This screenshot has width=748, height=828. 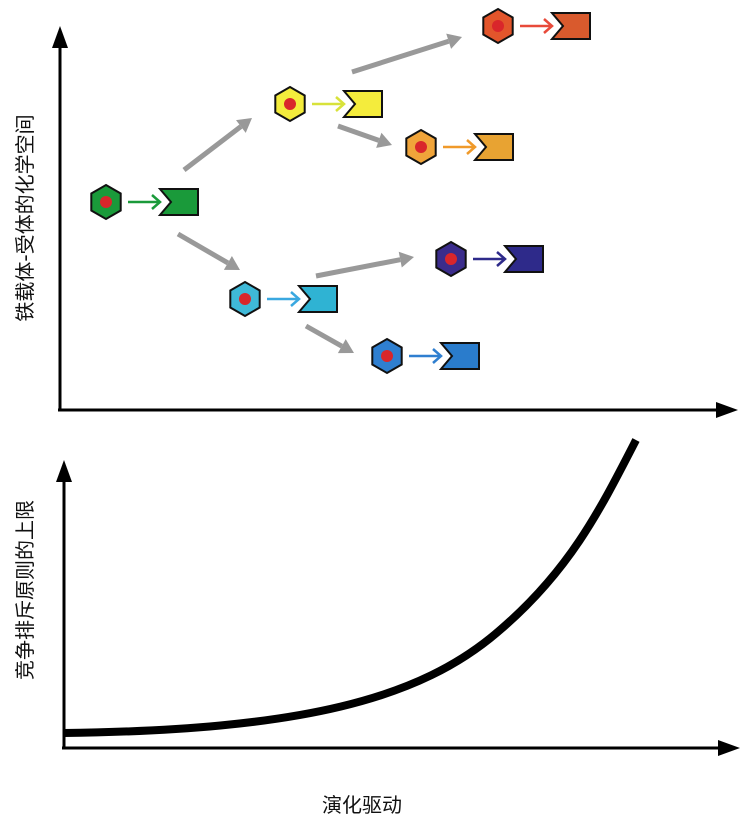 What do you see at coordinates (362, 805) in the screenshot?
I see `bottom-x-axis-label: 演化驱动` at bounding box center [362, 805].